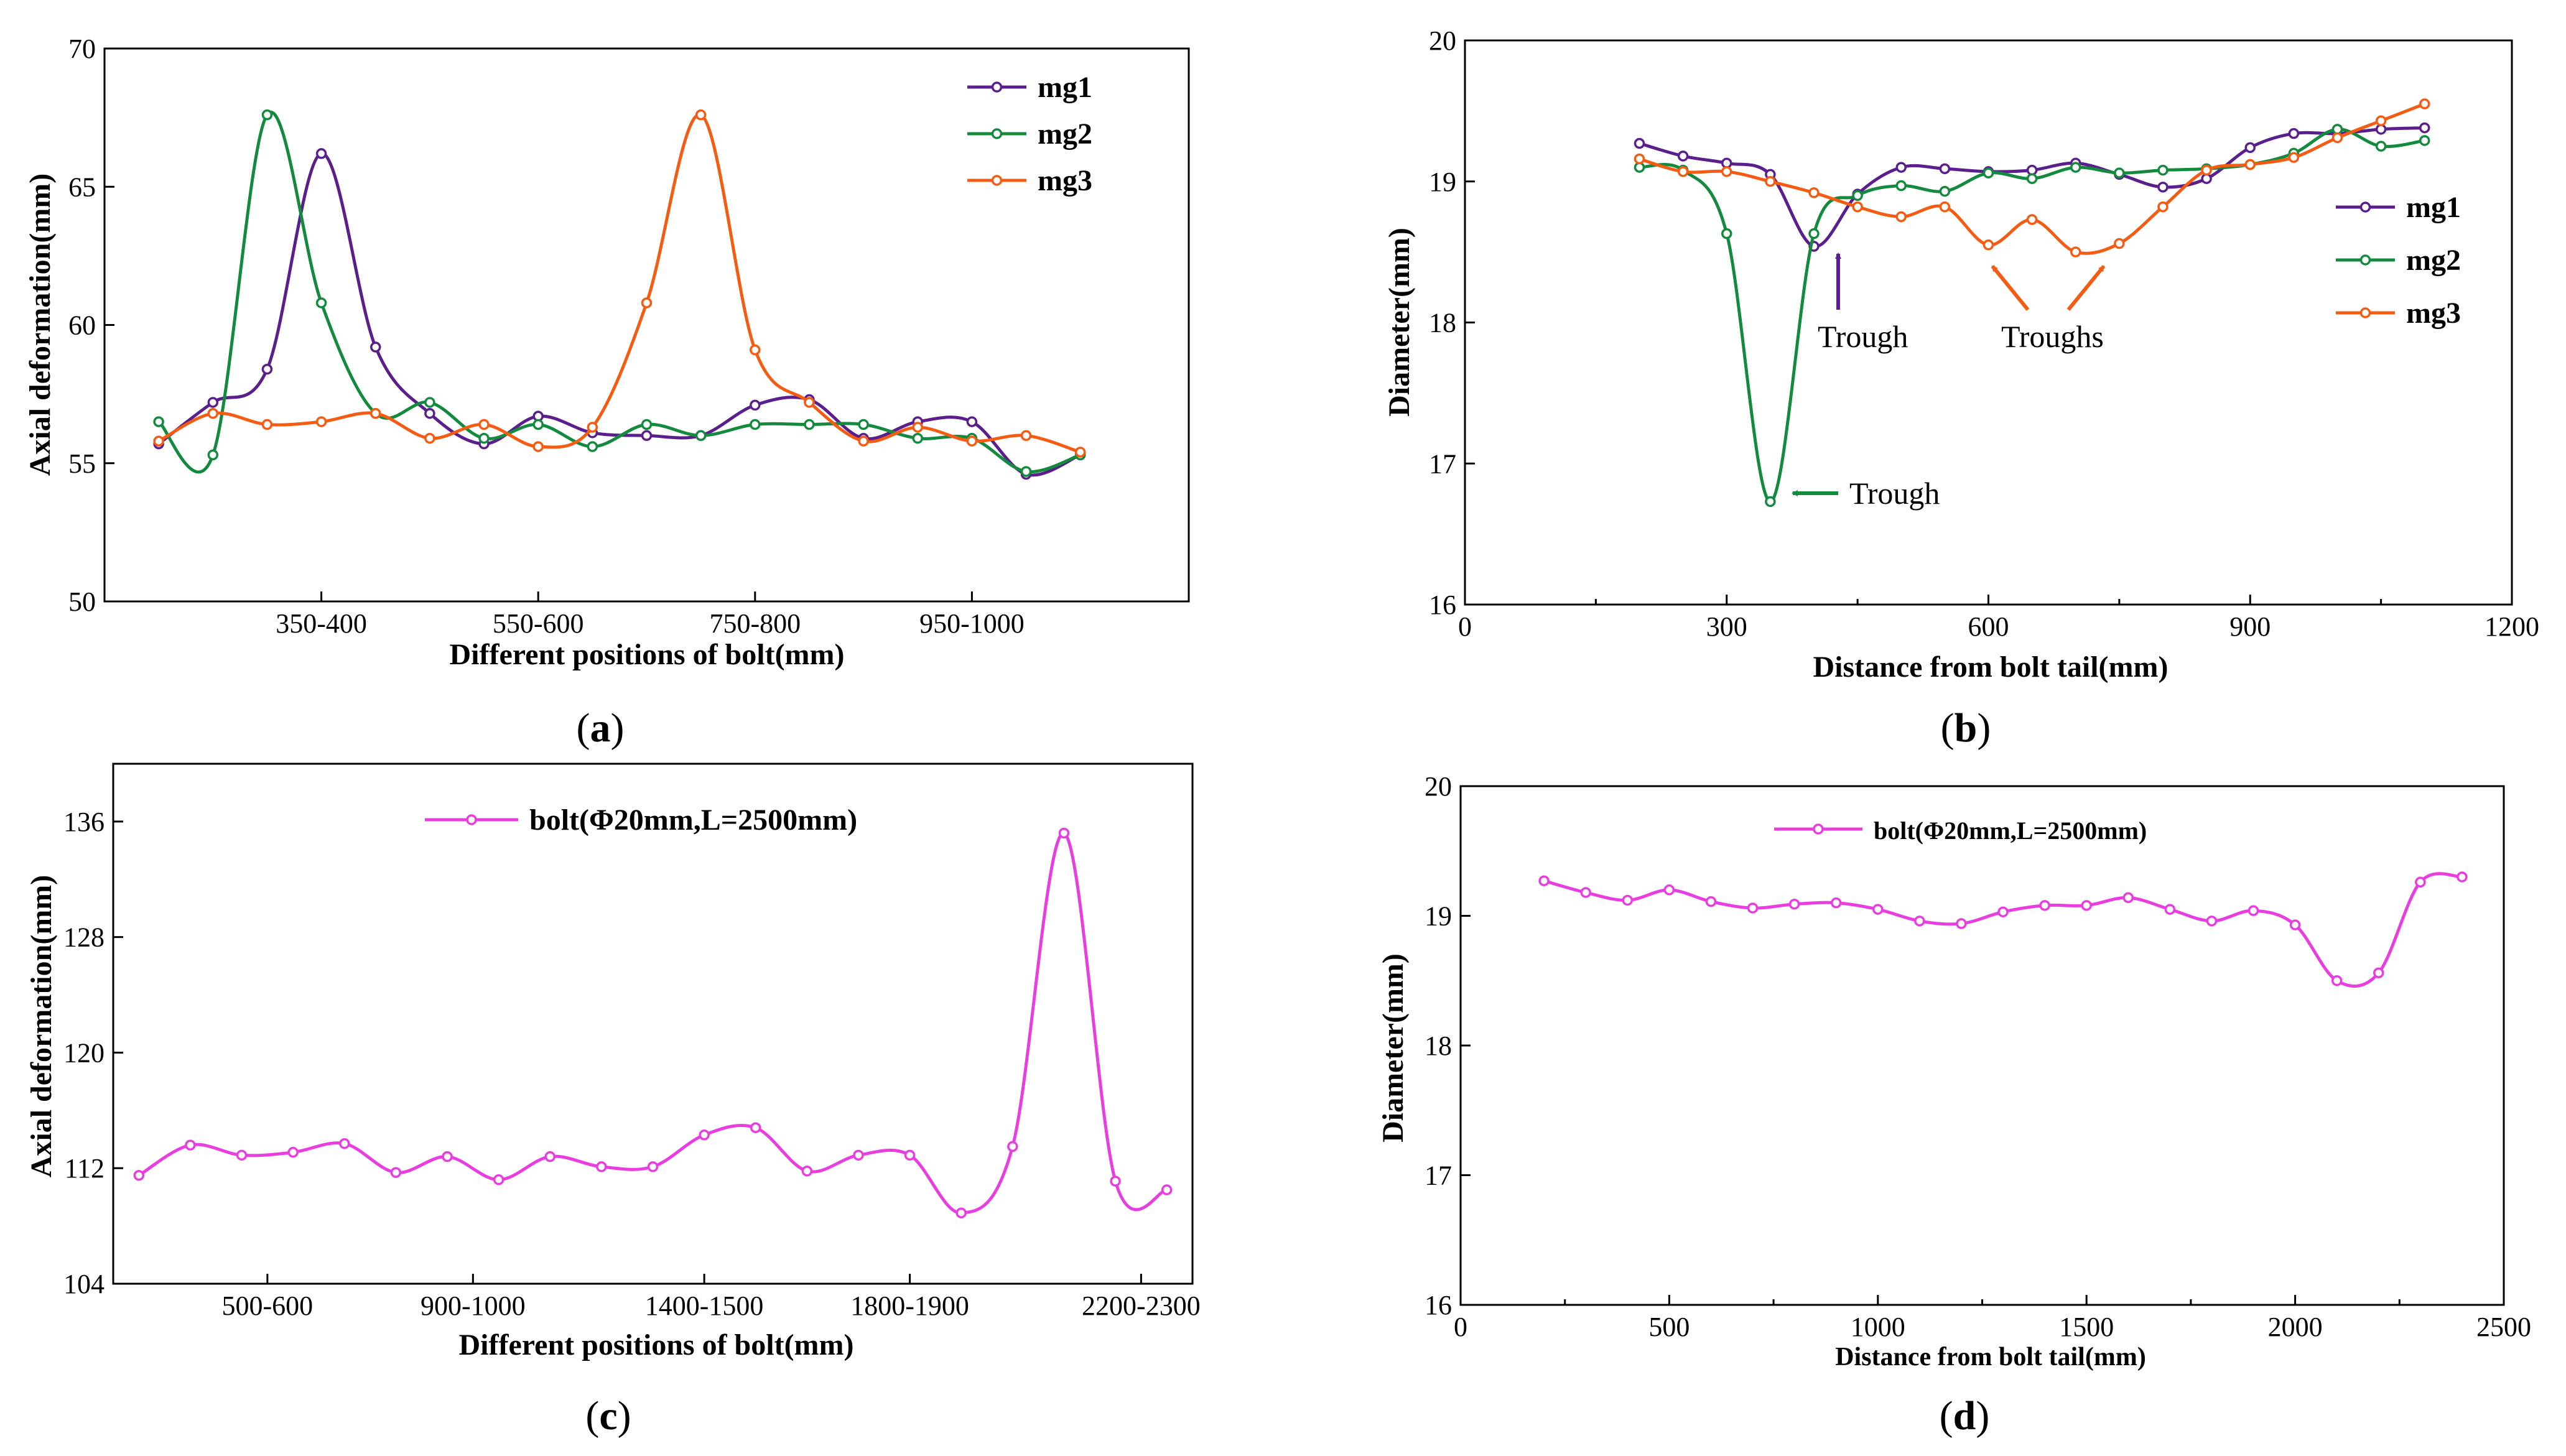 This screenshot has height=1456, width=2566. I want to click on panel-d-y-tick-label: 17, so click(1439, 1176).